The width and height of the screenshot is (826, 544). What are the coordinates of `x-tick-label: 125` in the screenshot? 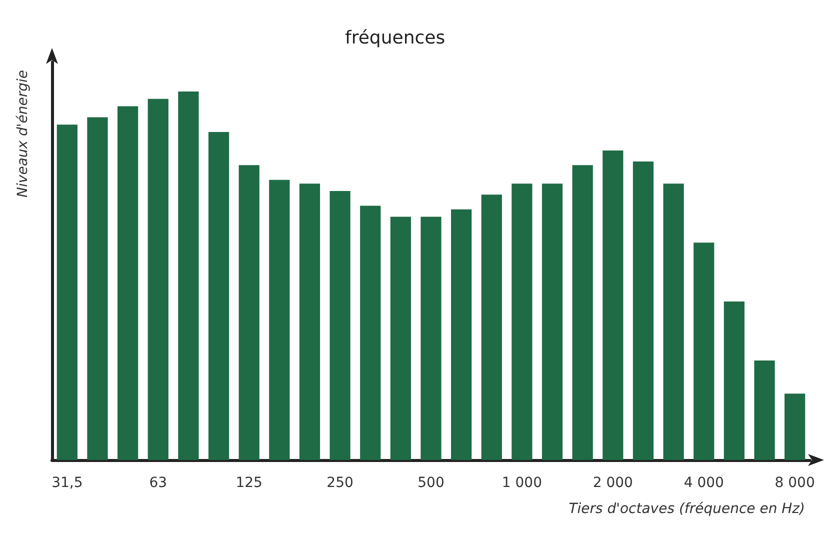 It's located at (249, 483).